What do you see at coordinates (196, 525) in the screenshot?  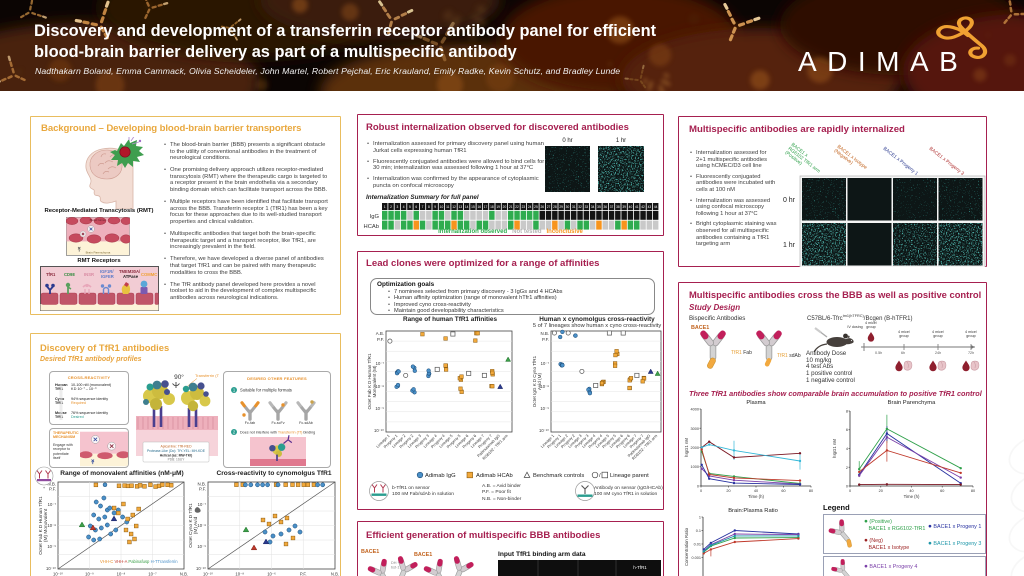 I see `svg-text: (M) Avid` at bounding box center [196, 525].